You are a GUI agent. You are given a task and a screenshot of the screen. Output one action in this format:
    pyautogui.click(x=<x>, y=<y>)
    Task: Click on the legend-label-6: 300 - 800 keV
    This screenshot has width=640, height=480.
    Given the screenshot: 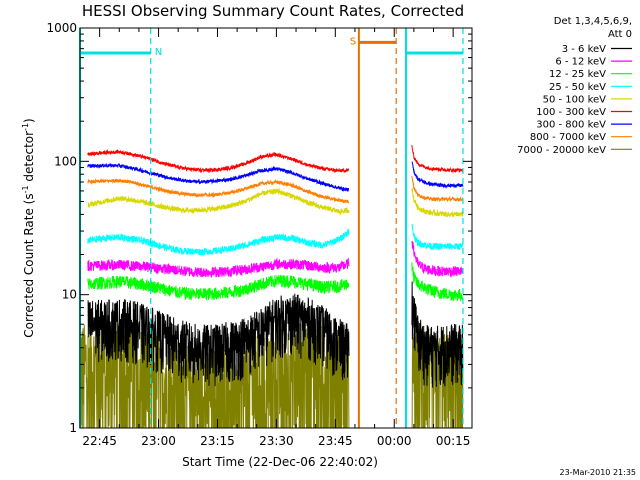 What is the action you would take?
    pyautogui.click(x=571, y=125)
    